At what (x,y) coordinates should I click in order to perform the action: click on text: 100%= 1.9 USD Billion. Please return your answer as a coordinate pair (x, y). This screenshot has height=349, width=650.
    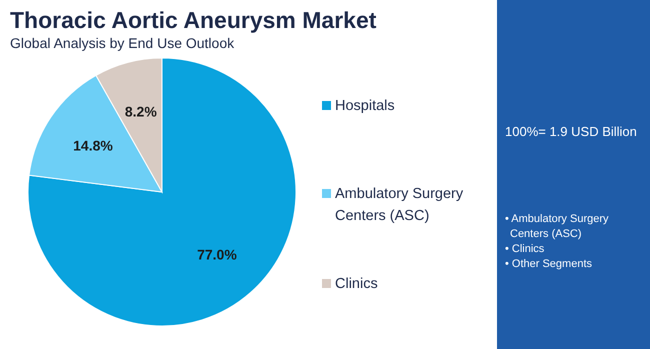
    Looking at the image, I should click on (571, 131).